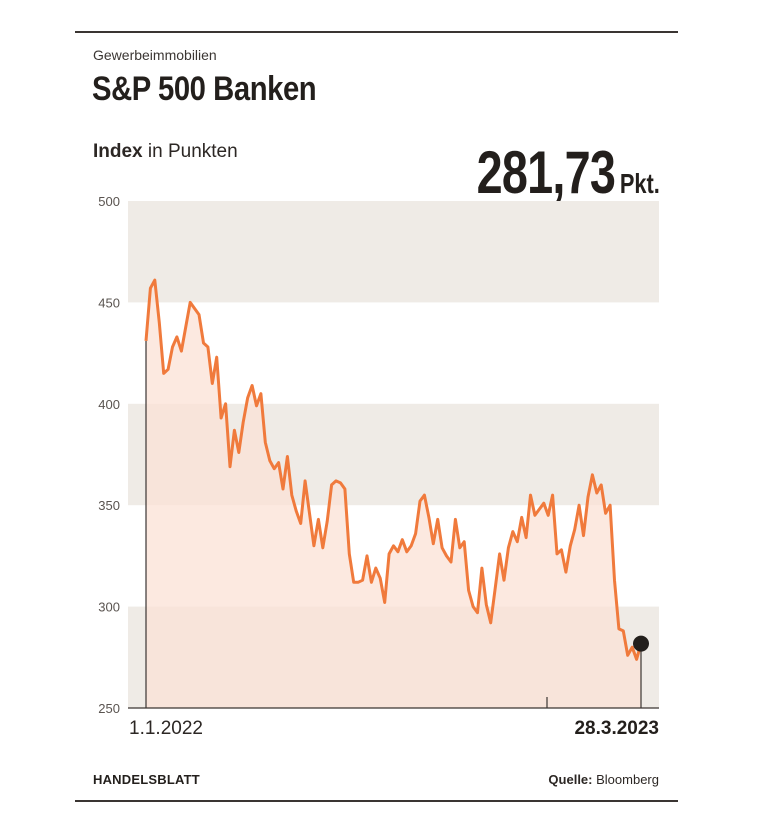  Describe the element at coordinates (639, 183) in the screenshot. I see `current-value-unit: Pkt.` at that location.